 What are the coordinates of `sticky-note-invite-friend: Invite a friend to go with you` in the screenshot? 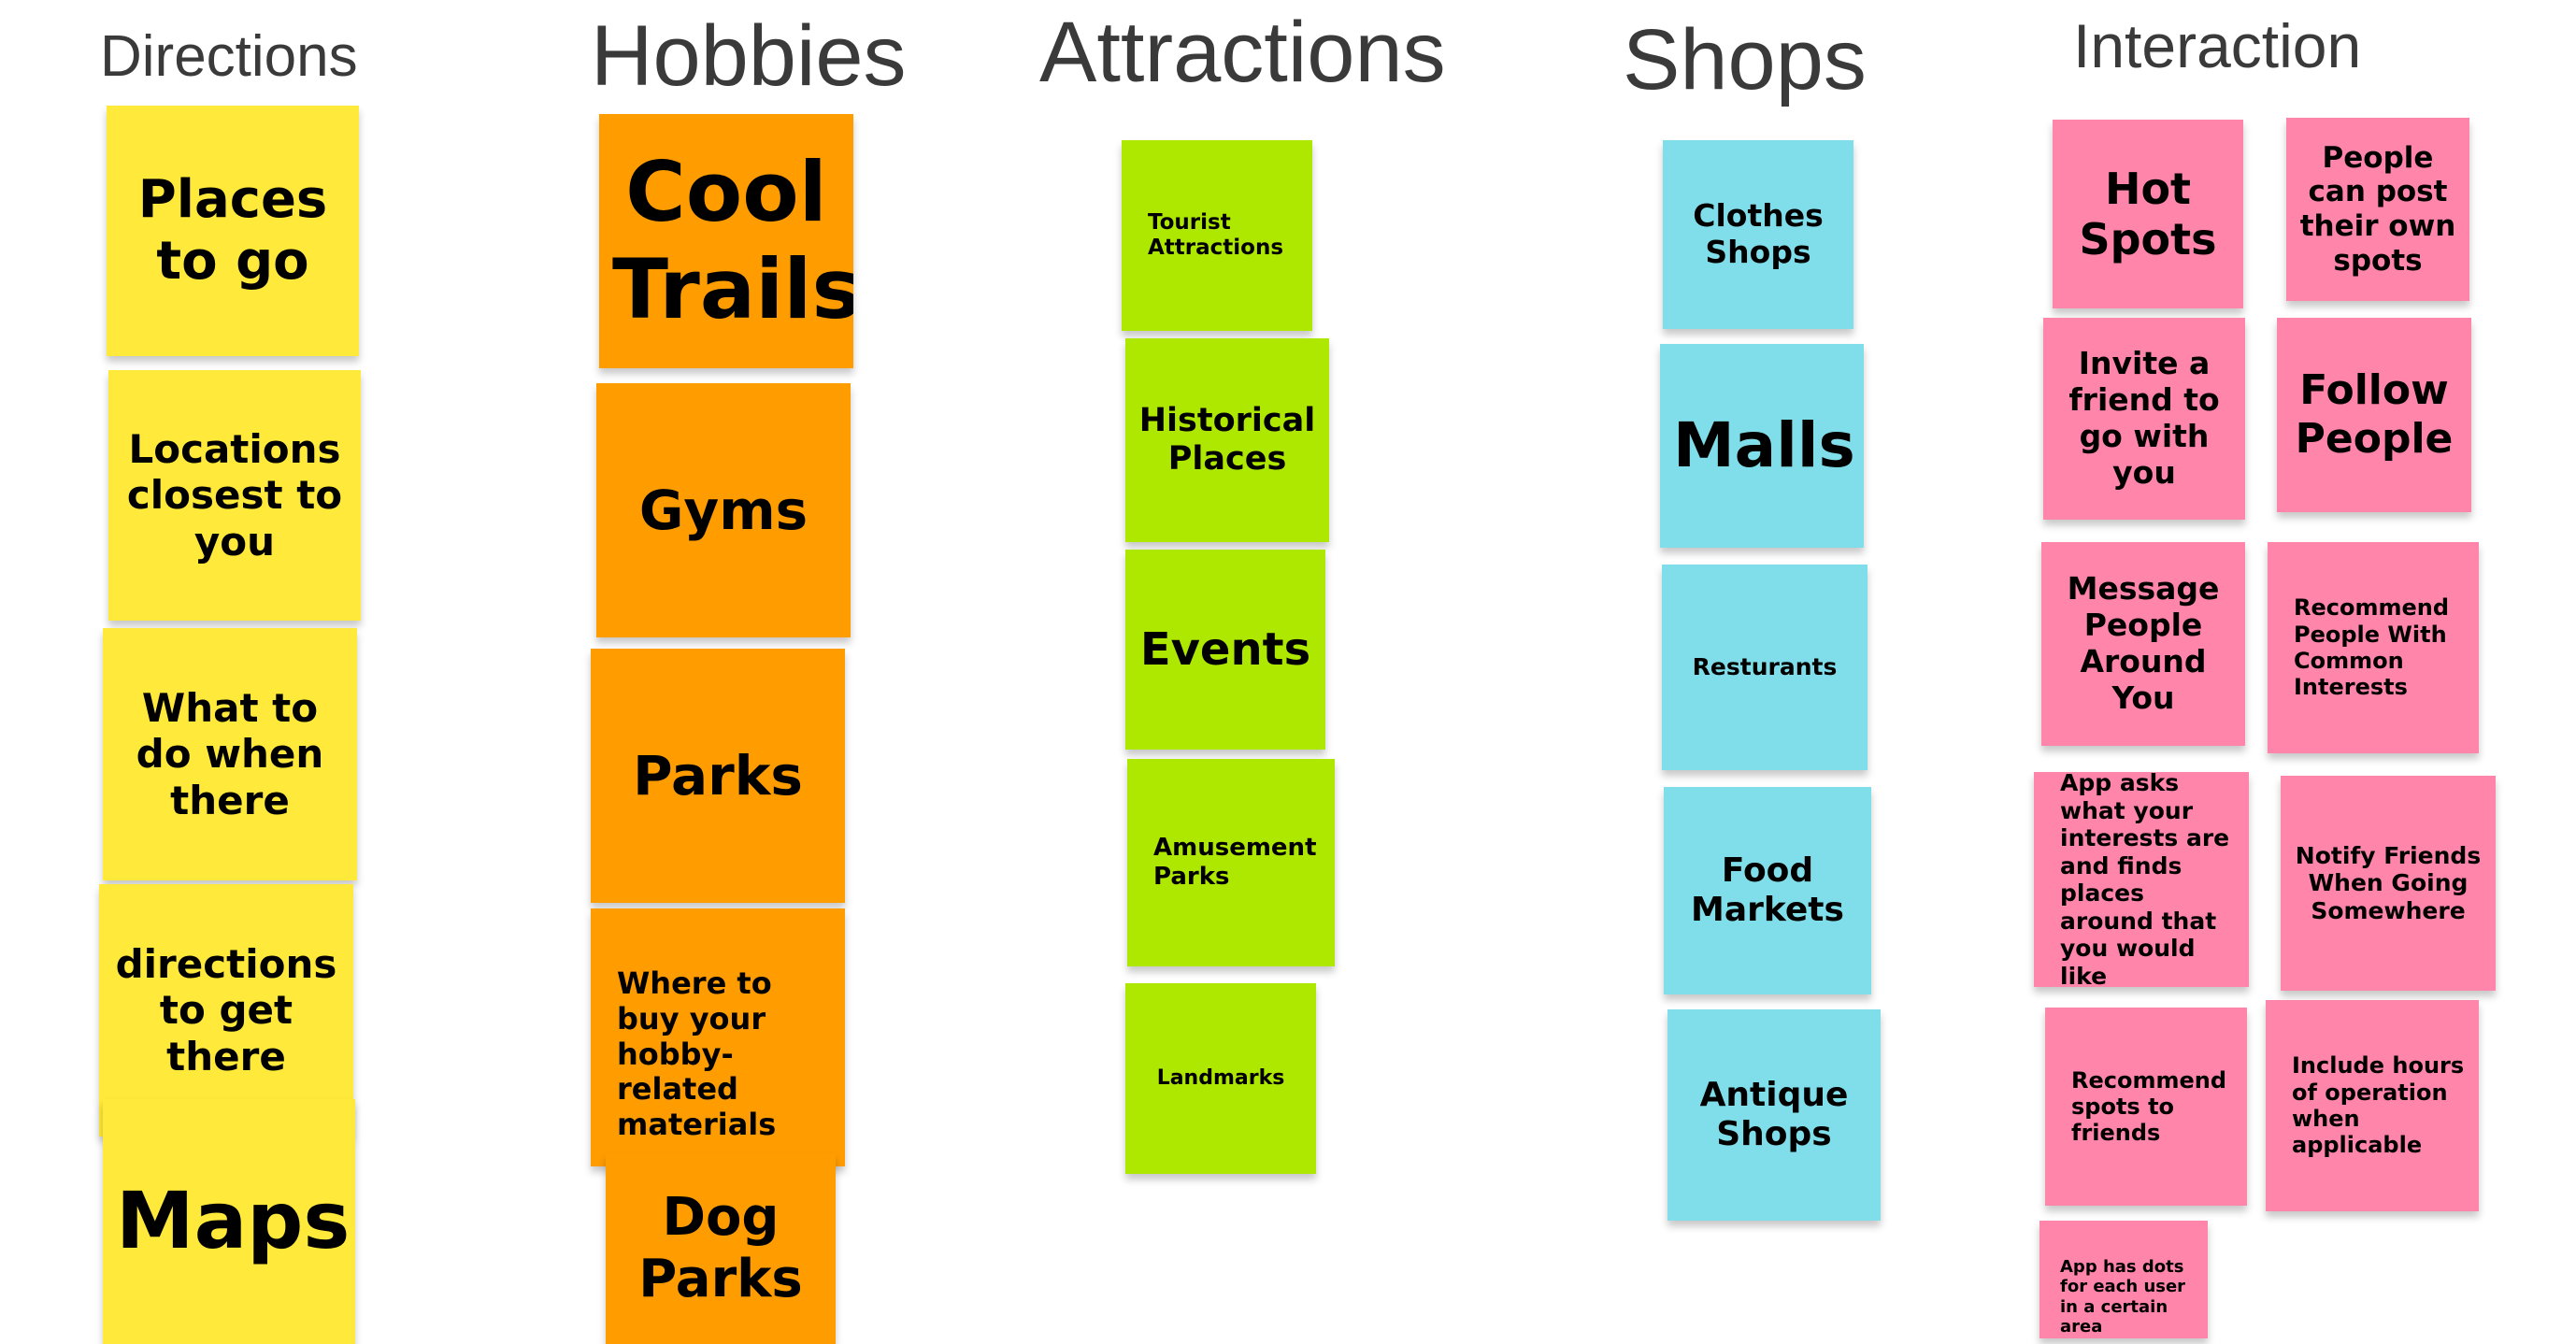 It's located at (2144, 419).